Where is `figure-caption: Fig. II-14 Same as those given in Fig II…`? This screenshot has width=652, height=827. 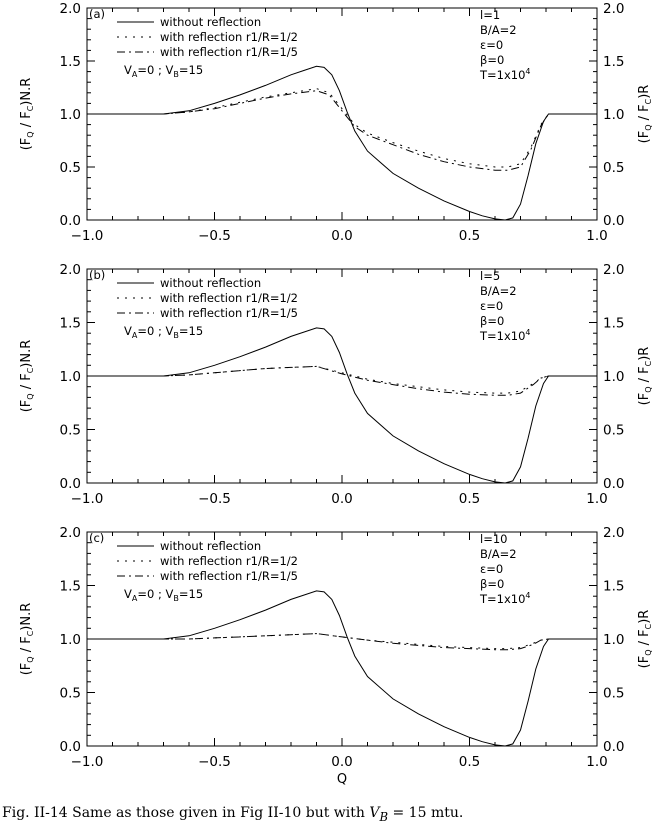 figure-caption: Fig. II-14 Same as those given in Fig II… is located at coordinates (232, 814).